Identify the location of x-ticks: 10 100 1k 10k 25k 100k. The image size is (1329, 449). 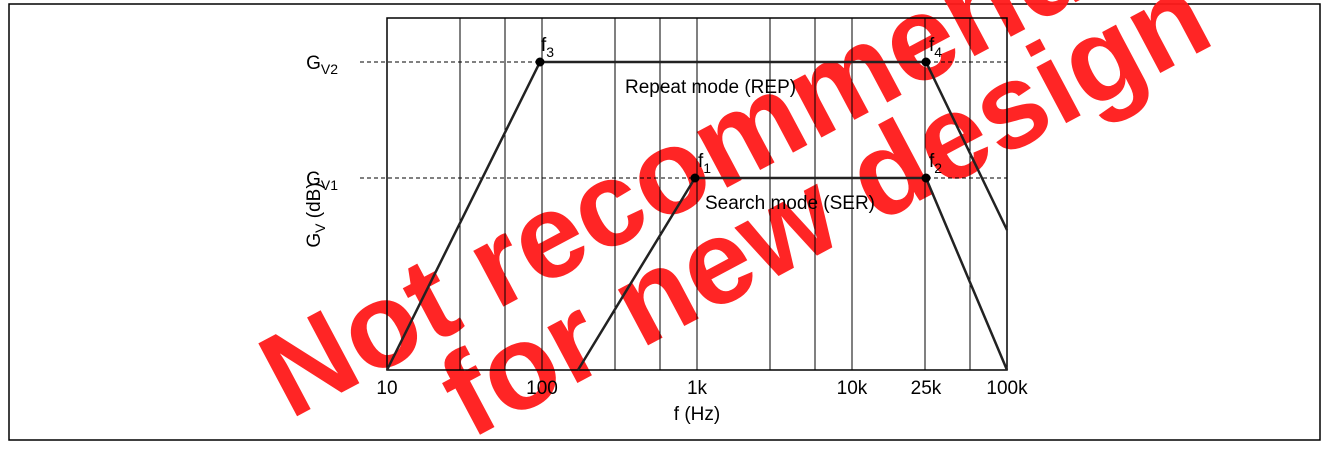
(702, 388).